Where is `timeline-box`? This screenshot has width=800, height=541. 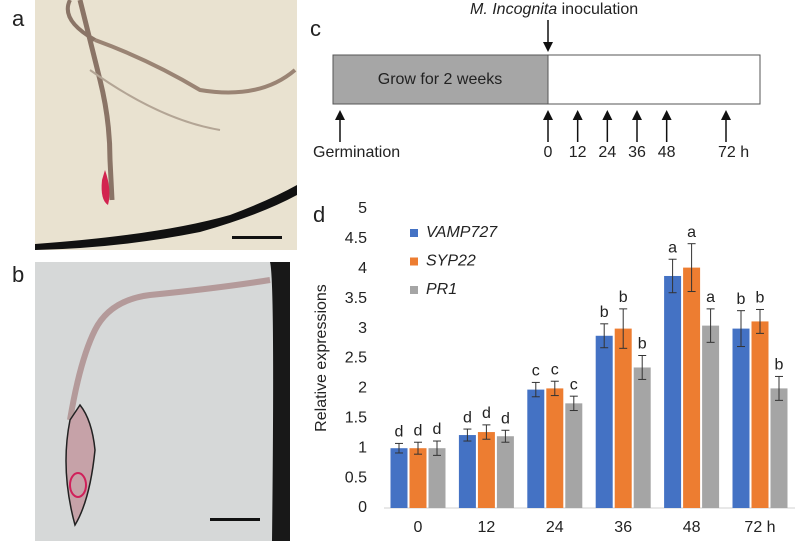 timeline-box is located at coordinates (654, 79).